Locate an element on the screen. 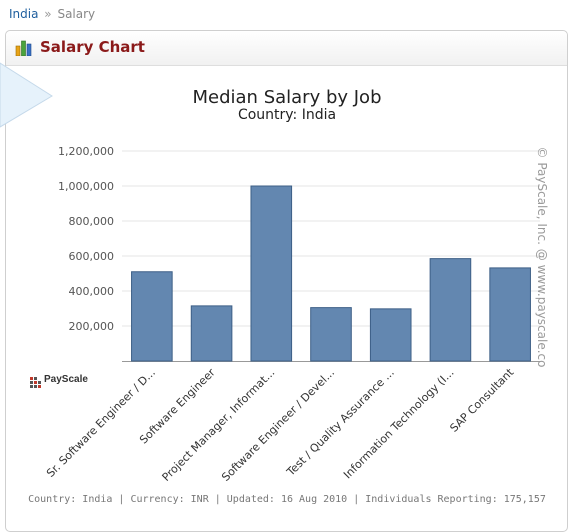 This screenshot has width=574, height=532. panel-title: Salary Chart is located at coordinates (92, 47).